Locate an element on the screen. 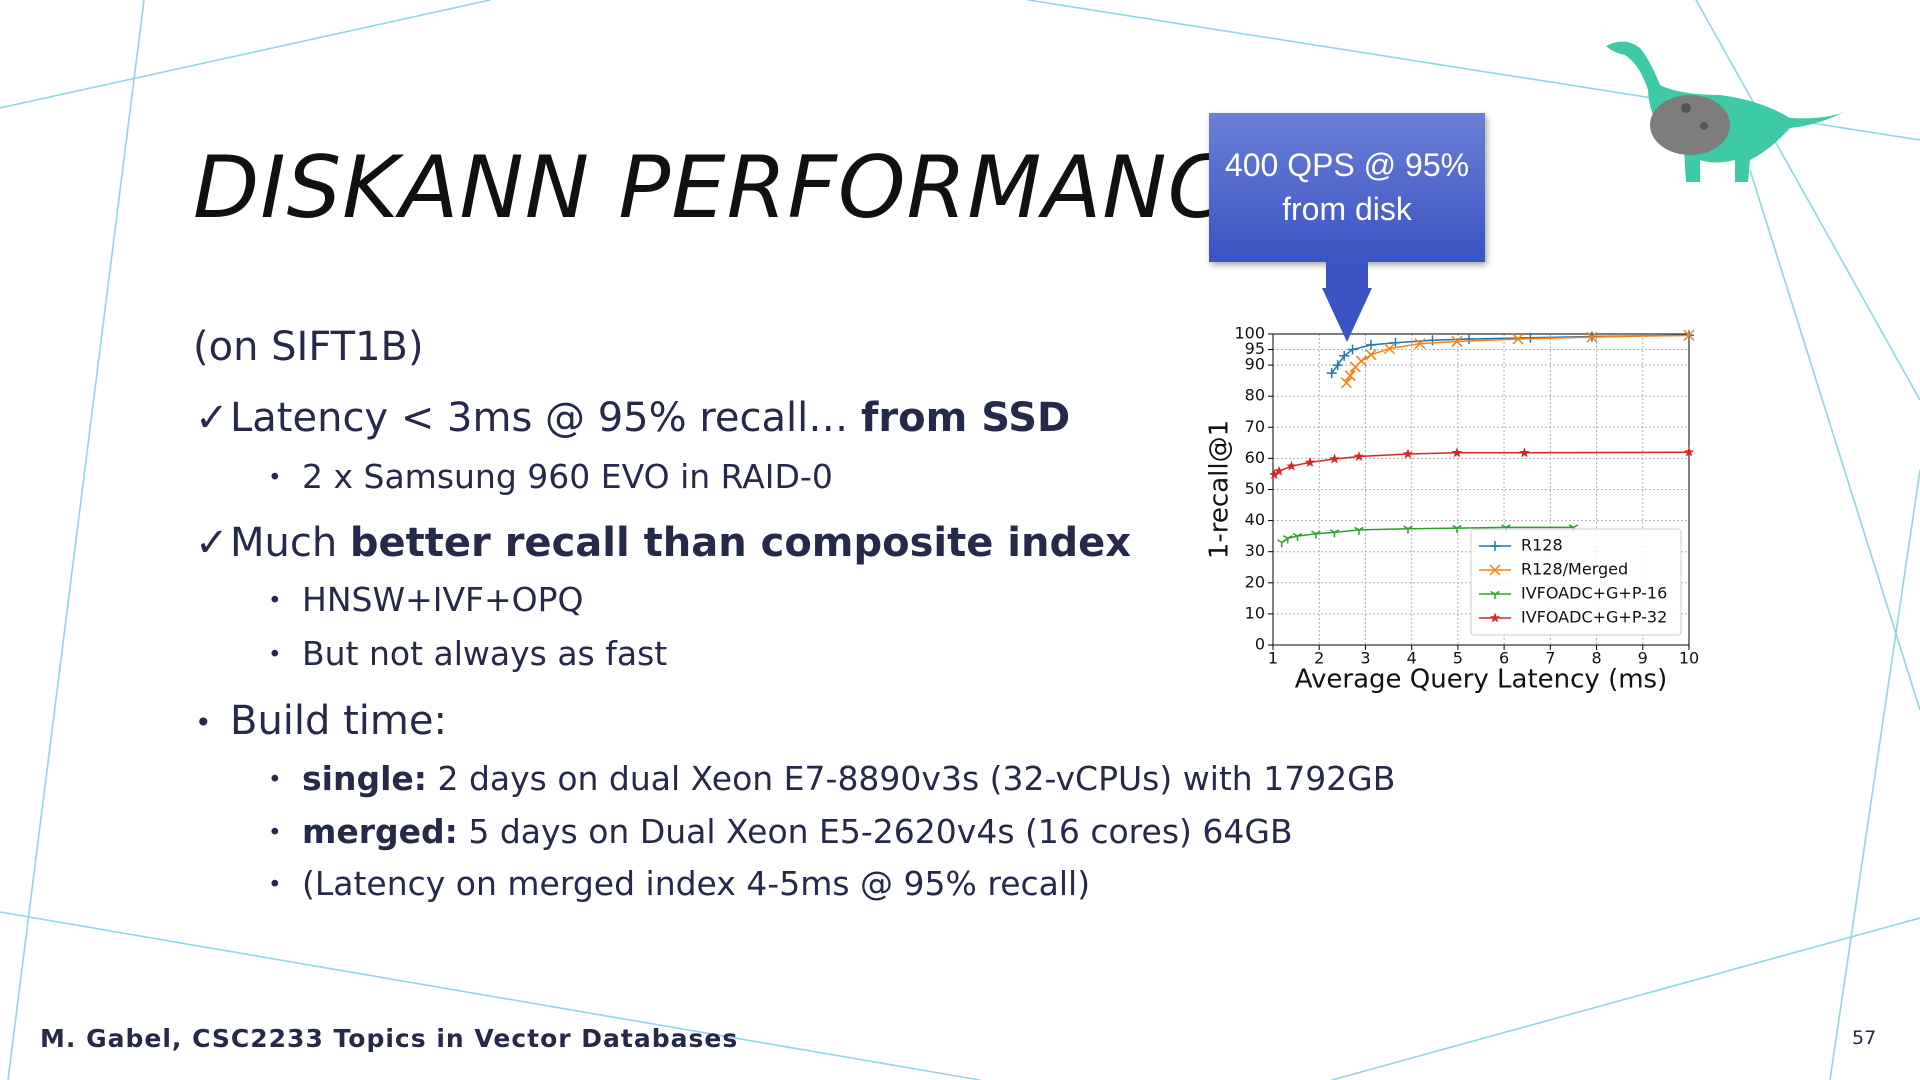  text-run: But not always as fast is located at coordinates (485, 653).